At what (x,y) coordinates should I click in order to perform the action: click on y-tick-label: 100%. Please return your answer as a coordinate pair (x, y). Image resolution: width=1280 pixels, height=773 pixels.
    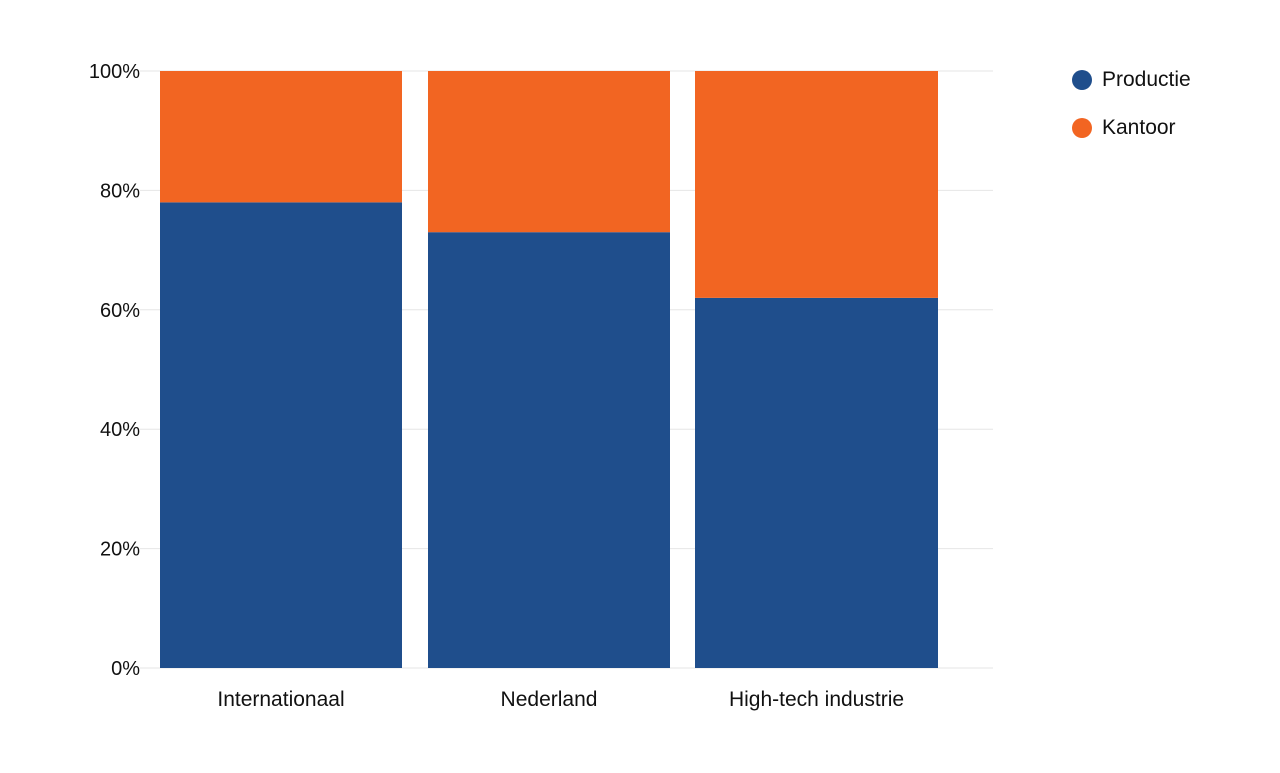
    Looking at the image, I should click on (114, 72).